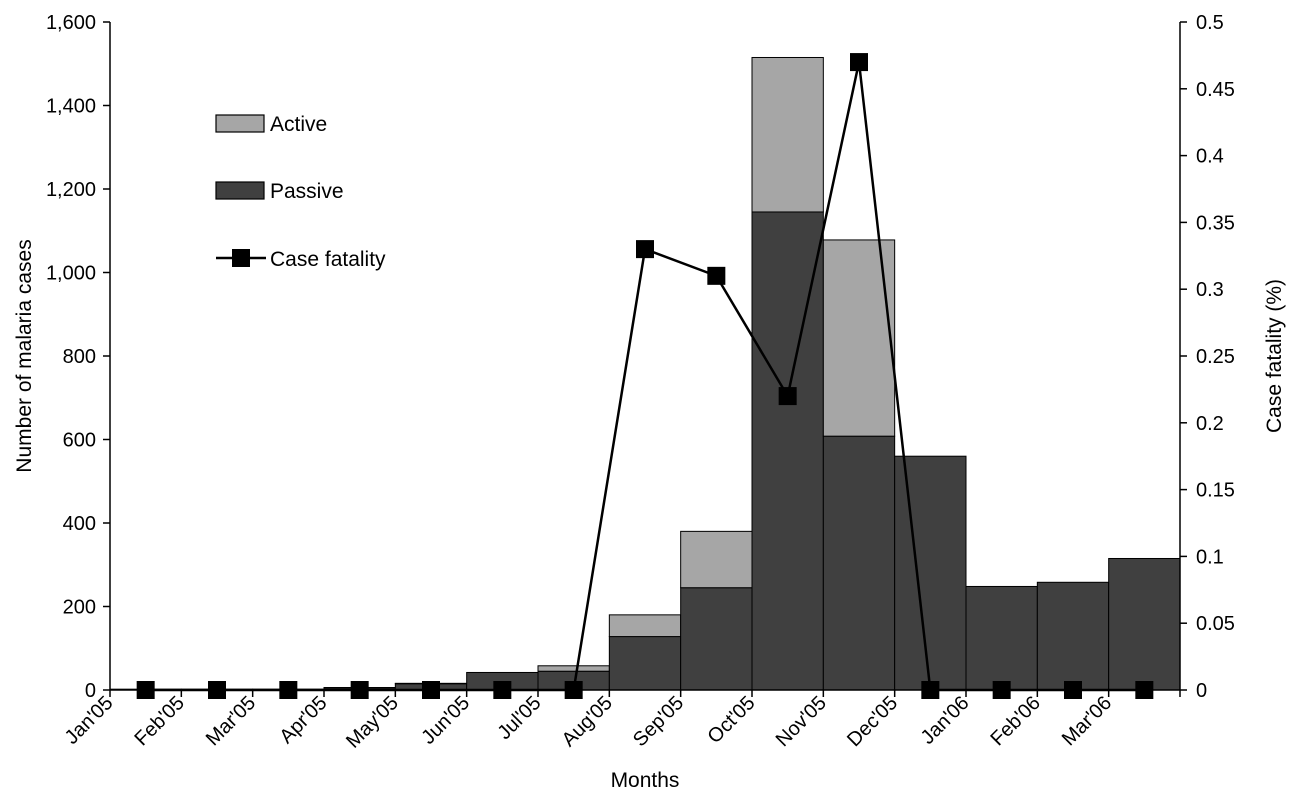 The height and width of the screenshot is (793, 1296). I want to click on y-tick-label-1: 200, so click(79, 608).